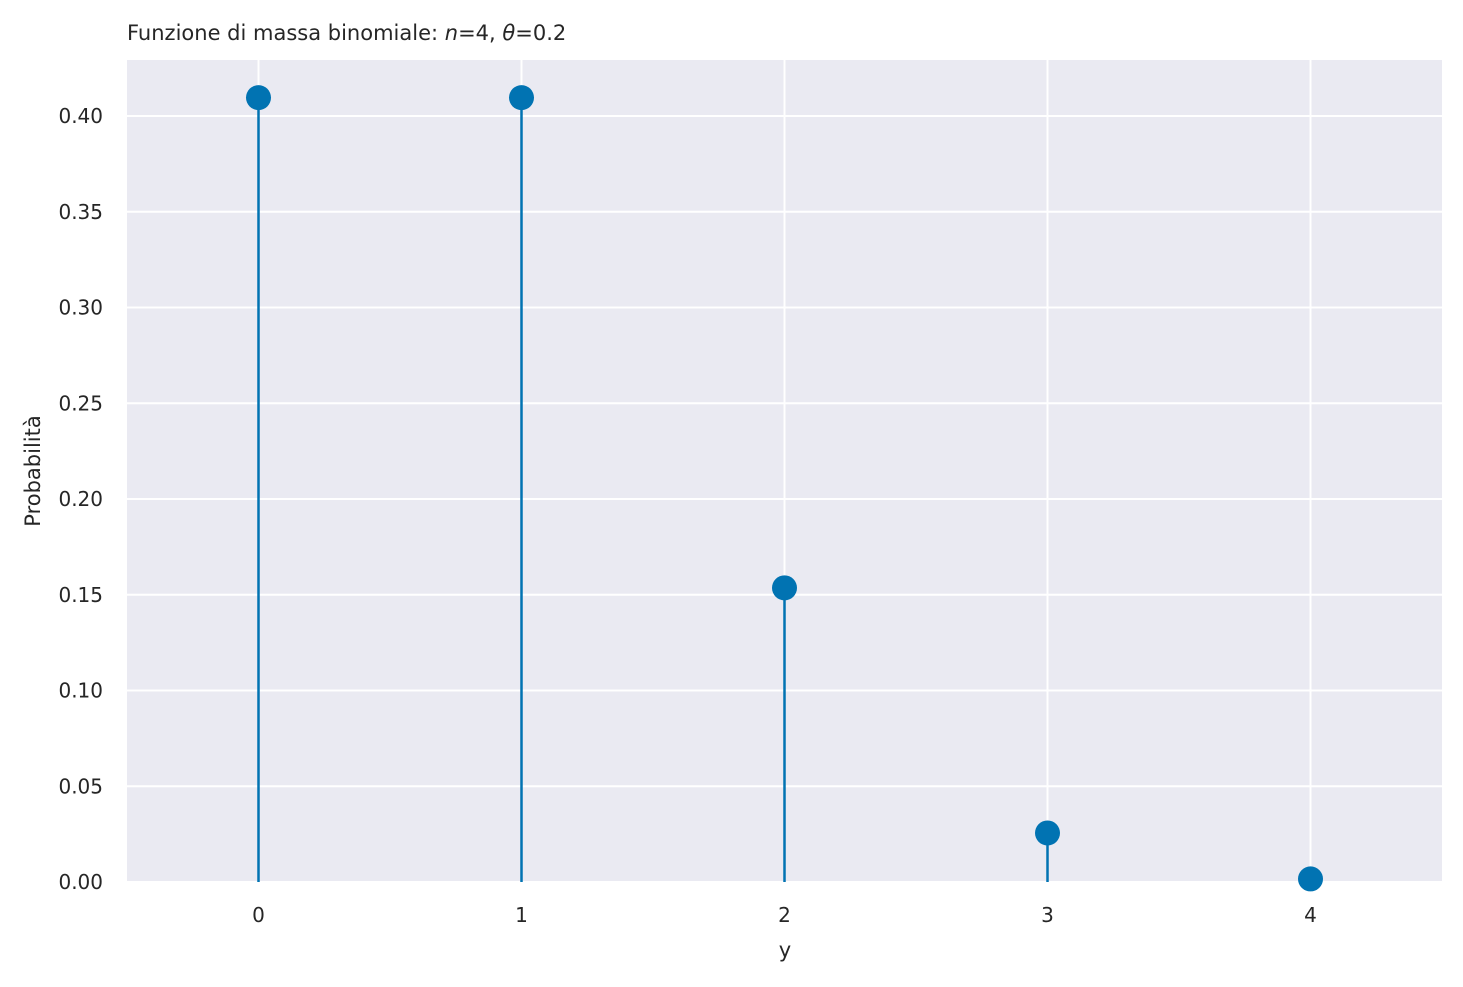  Describe the element at coordinates (521, 915) in the screenshot. I see `x-tick-label: 1` at that location.